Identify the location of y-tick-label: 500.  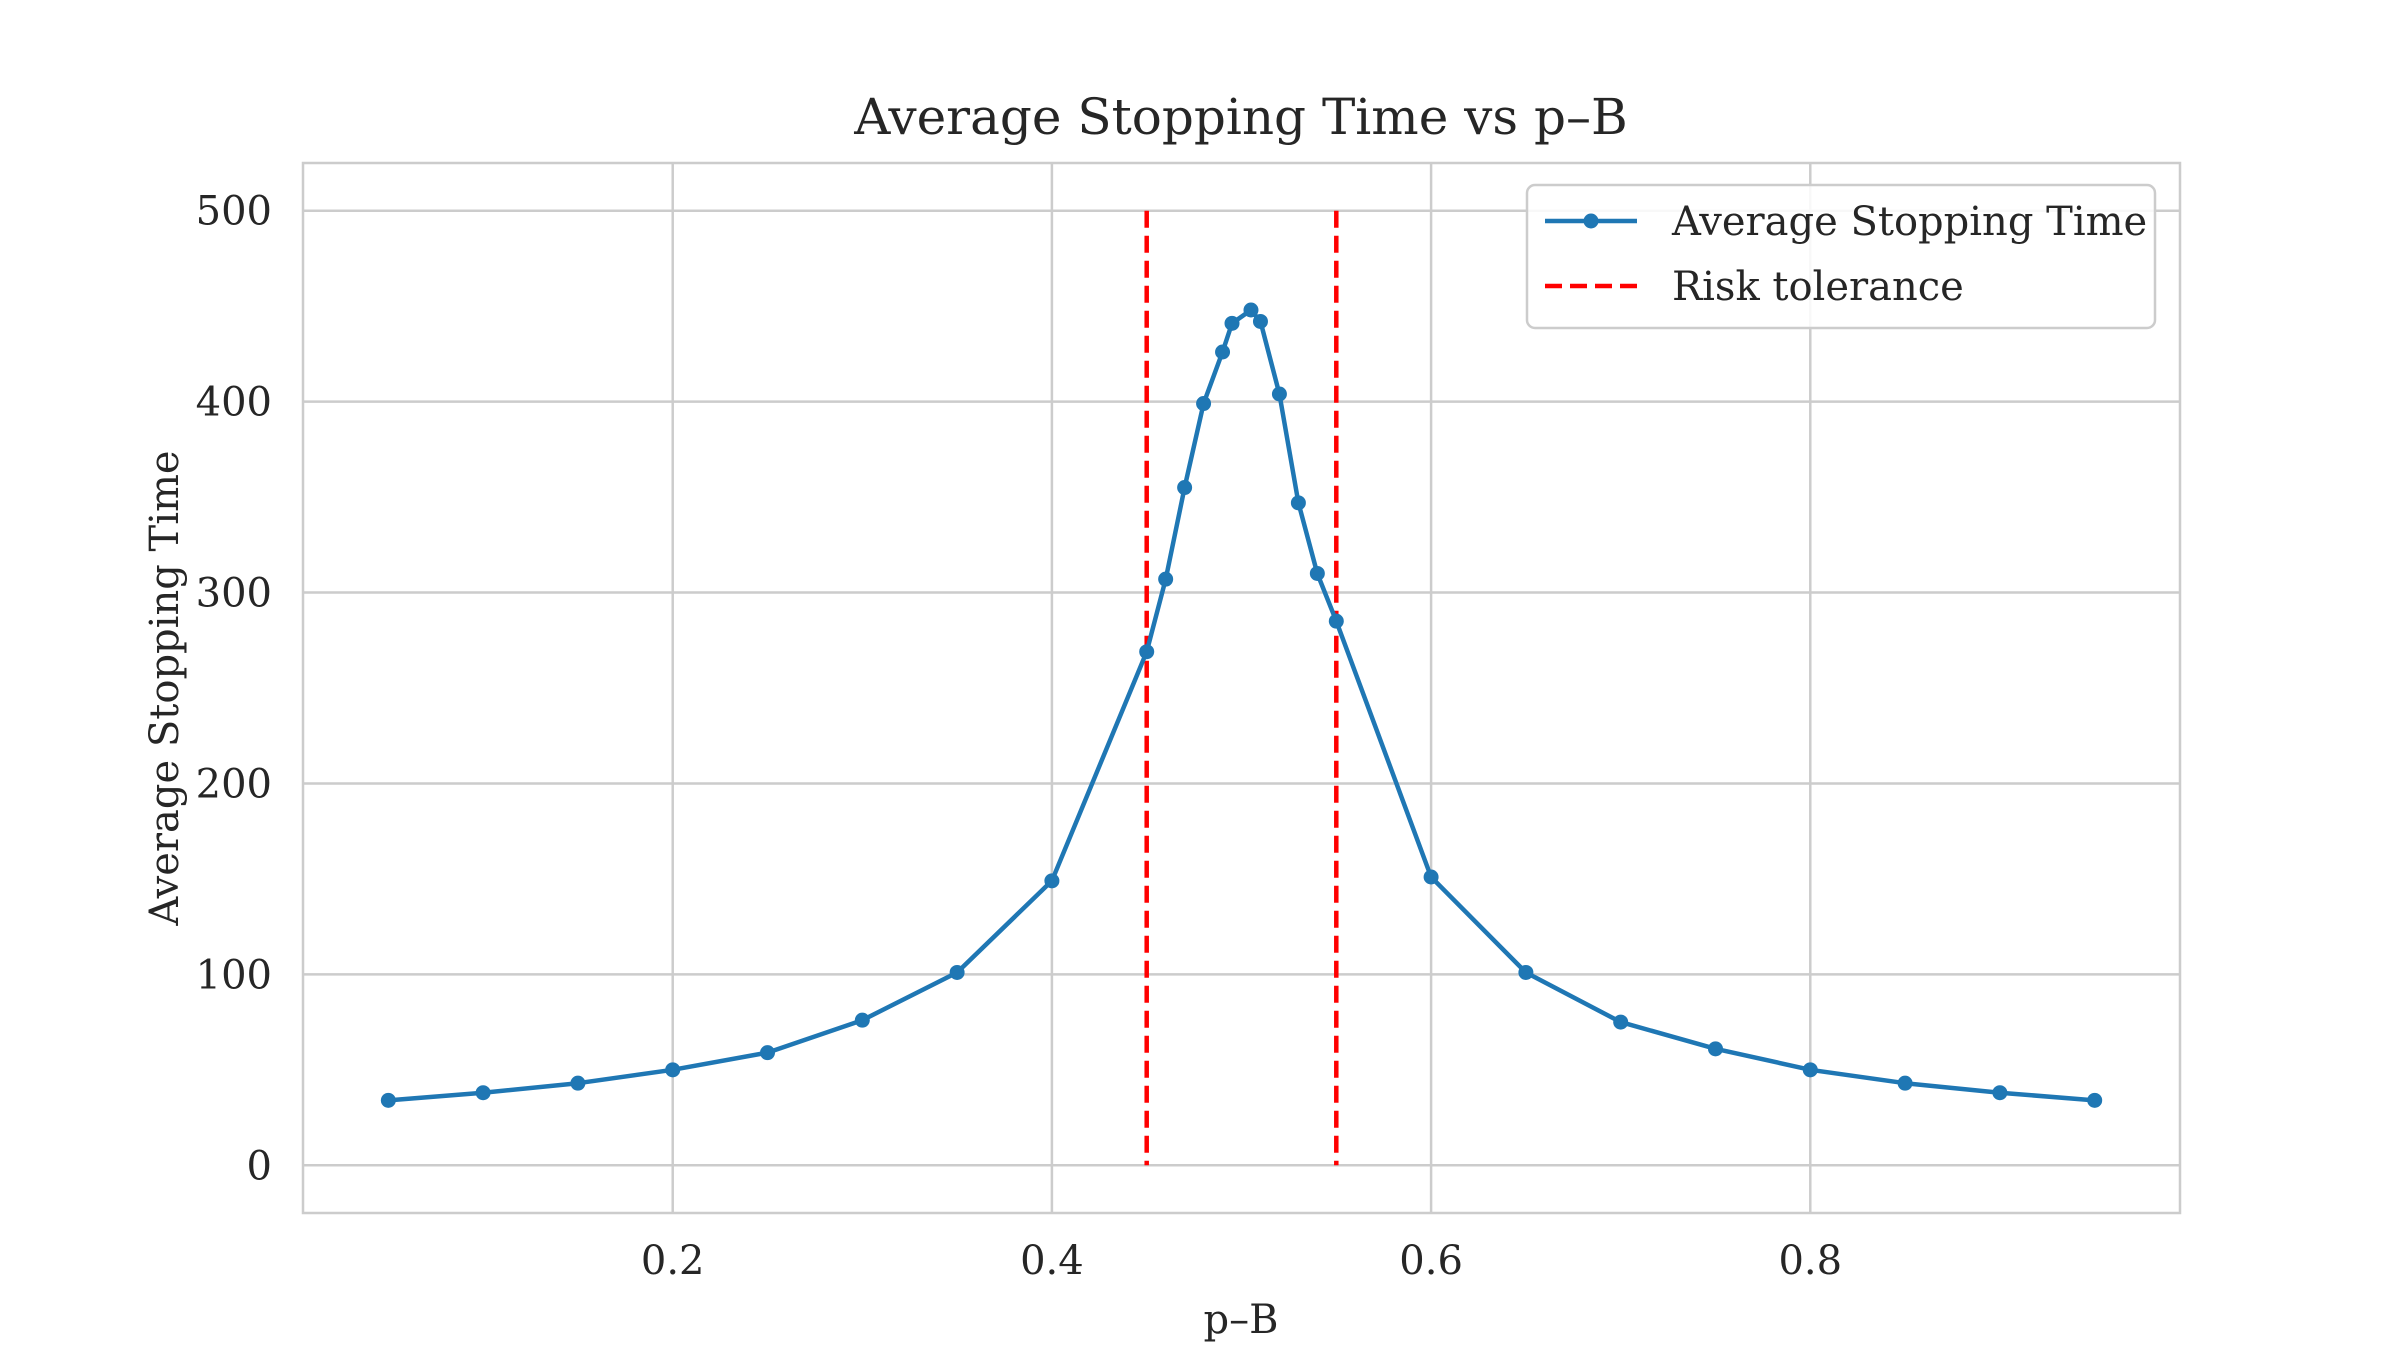
(234, 212).